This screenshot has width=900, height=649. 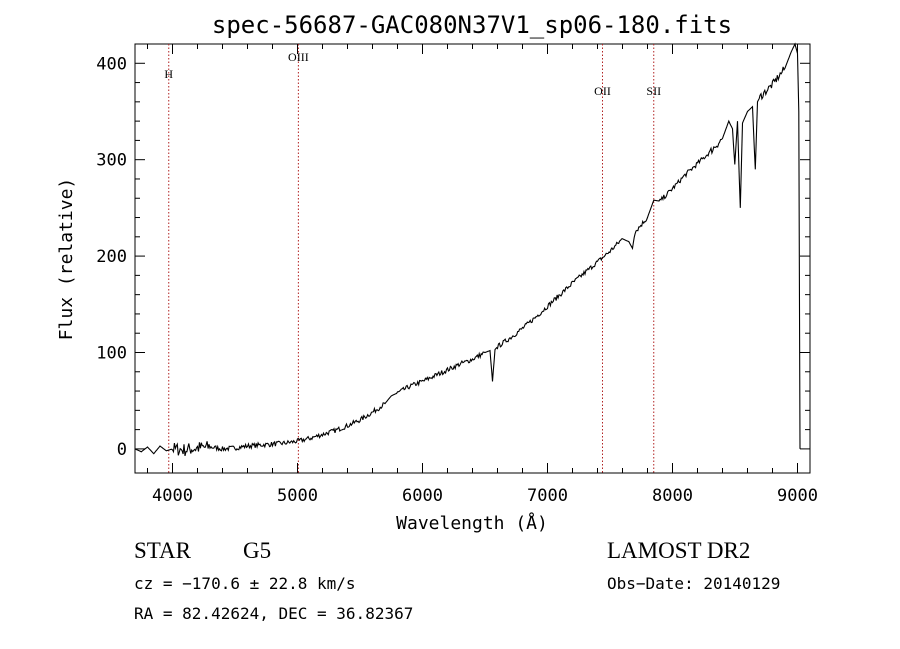 What do you see at coordinates (602, 91) in the screenshot?
I see `marker-label-oii: OII` at bounding box center [602, 91].